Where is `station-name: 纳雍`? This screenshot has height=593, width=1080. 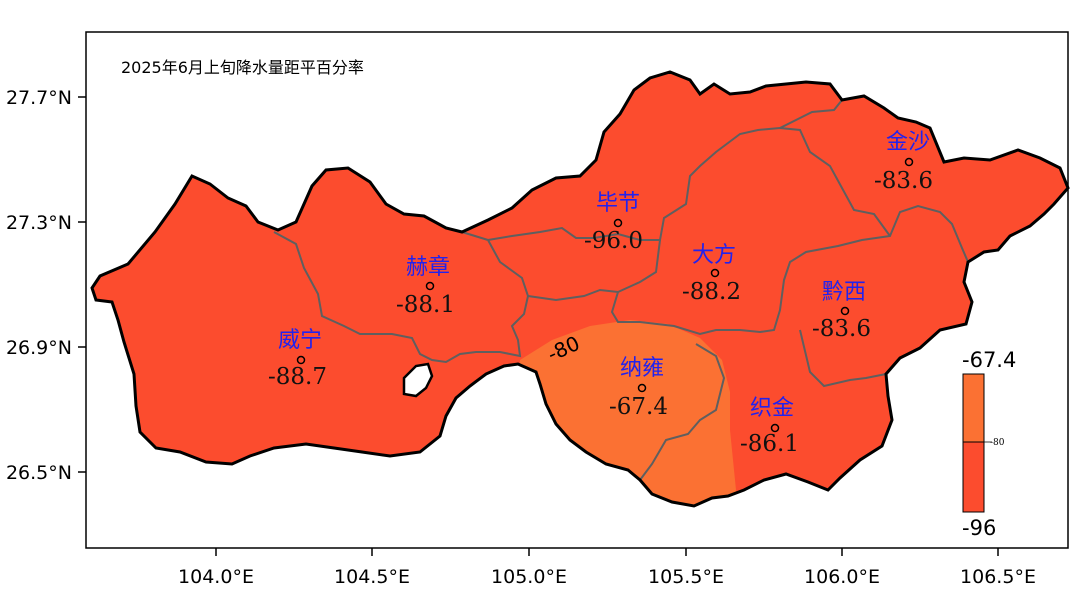
station-name: 纳雍 is located at coordinates (642, 368).